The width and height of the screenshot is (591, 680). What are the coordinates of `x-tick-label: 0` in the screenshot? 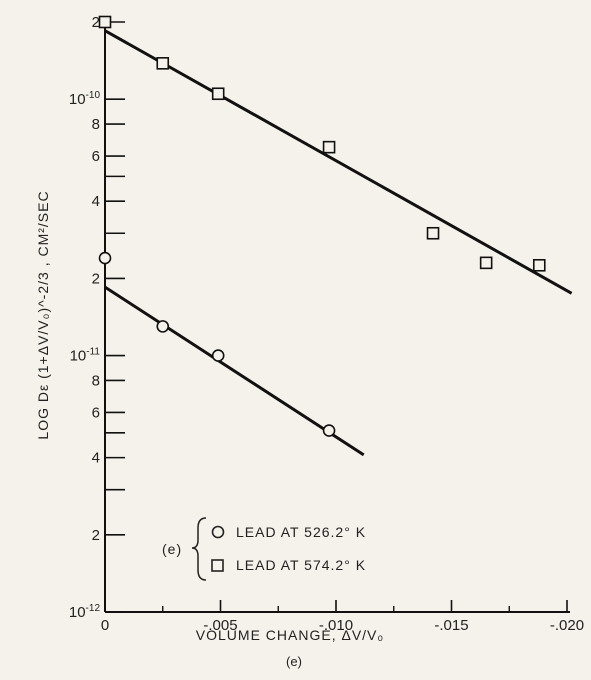 It's located at (105, 625).